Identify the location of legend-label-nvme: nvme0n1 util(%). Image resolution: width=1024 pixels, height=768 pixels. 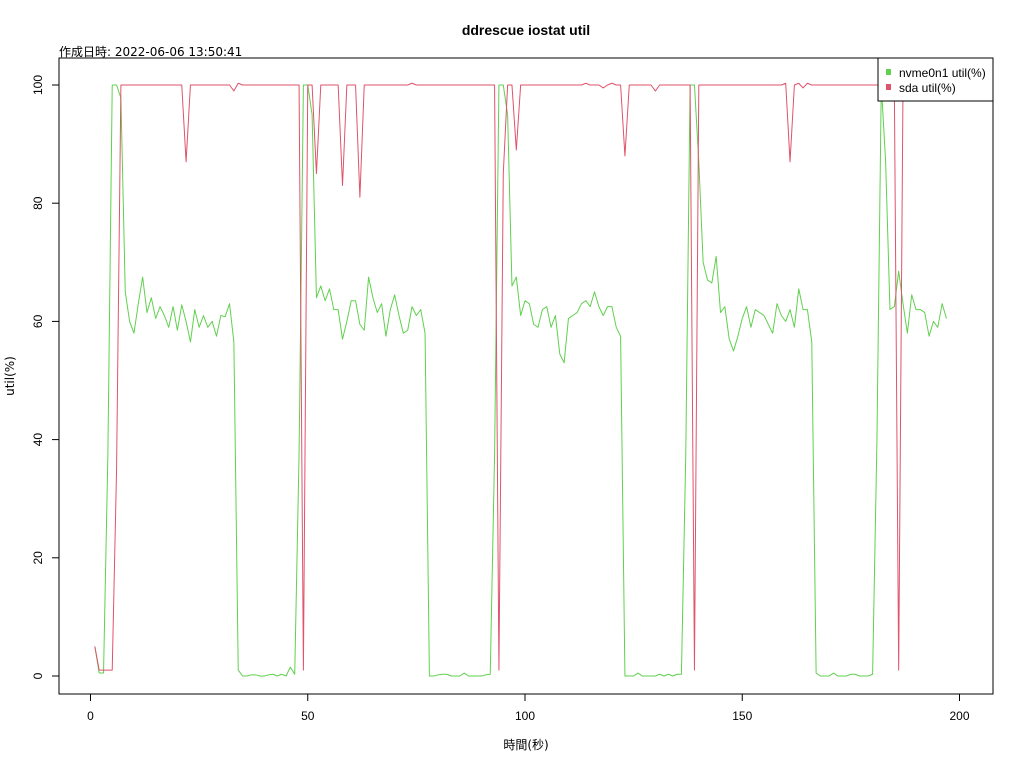
(942, 73).